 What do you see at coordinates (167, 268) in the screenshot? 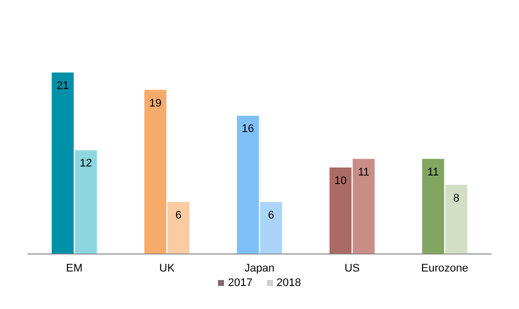
I see `x-tick-label: UK` at bounding box center [167, 268].